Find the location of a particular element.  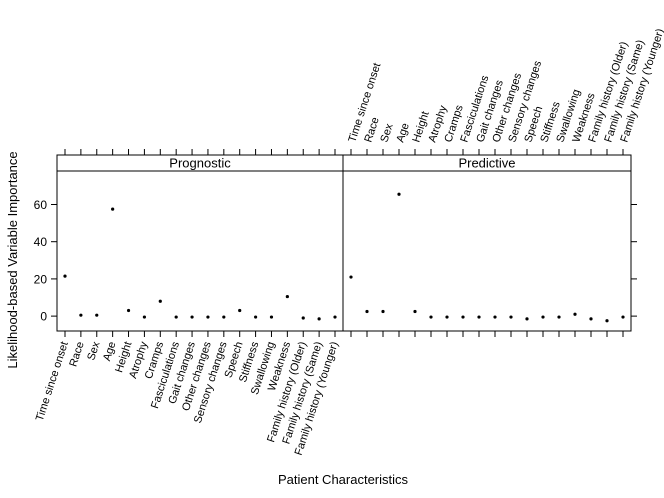

point-prognostic-sensory-changes is located at coordinates (224, 317).